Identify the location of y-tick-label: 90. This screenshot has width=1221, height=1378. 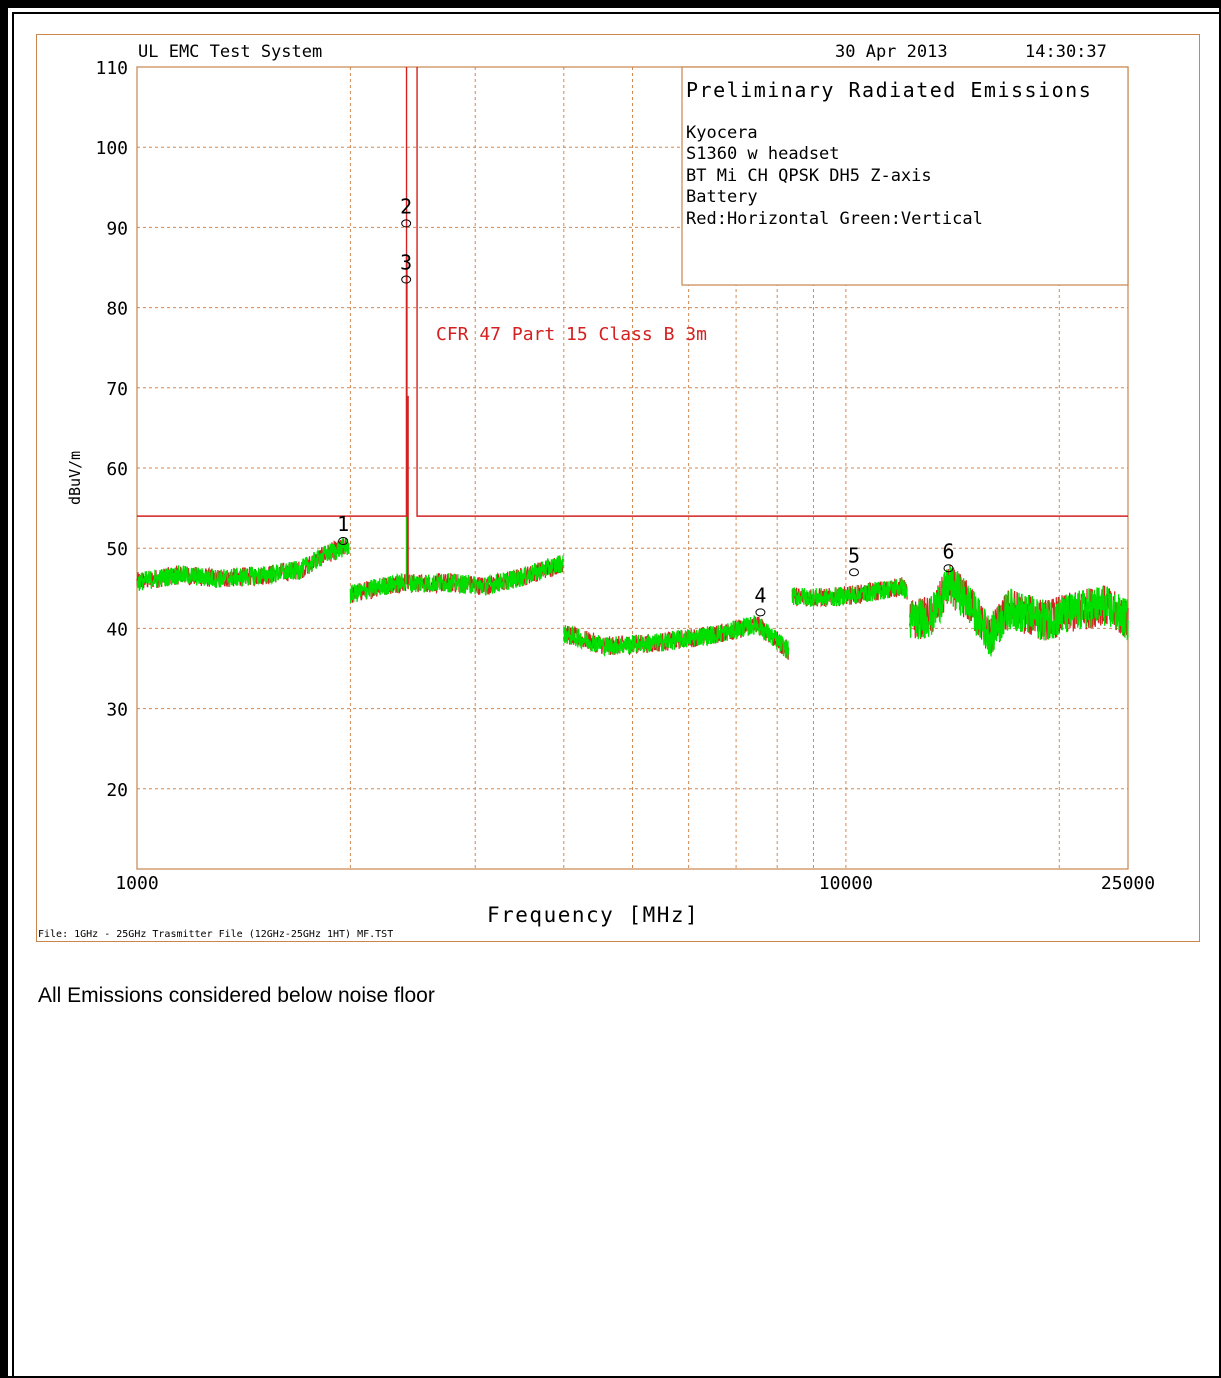
(117, 228).